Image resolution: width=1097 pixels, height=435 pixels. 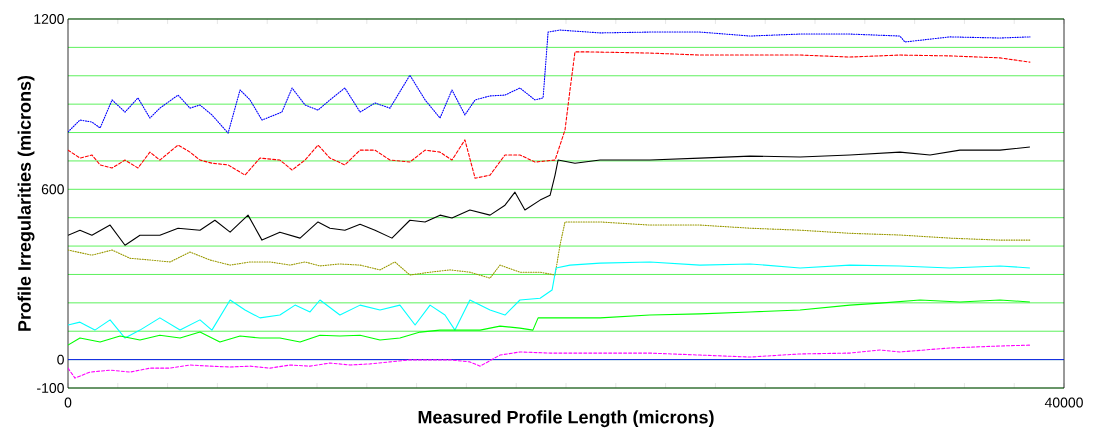 What do you see at coordinates (60, 359) in the screenshot?
I see `y-tick-label: 0` at bounding box center [60, 359].